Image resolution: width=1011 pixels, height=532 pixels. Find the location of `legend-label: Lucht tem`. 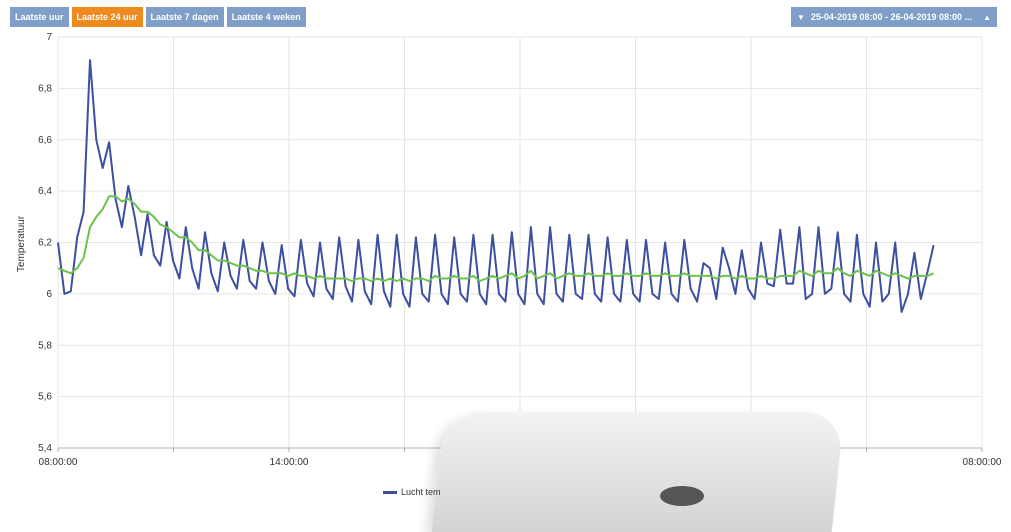

legend-label: Lucht tem is located at coordinates (421, 492).